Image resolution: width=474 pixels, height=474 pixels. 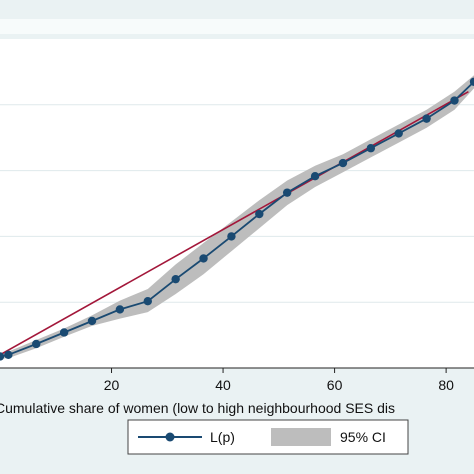 I want to click on x-tick-label-0: 20, so click(x=112, y=385).